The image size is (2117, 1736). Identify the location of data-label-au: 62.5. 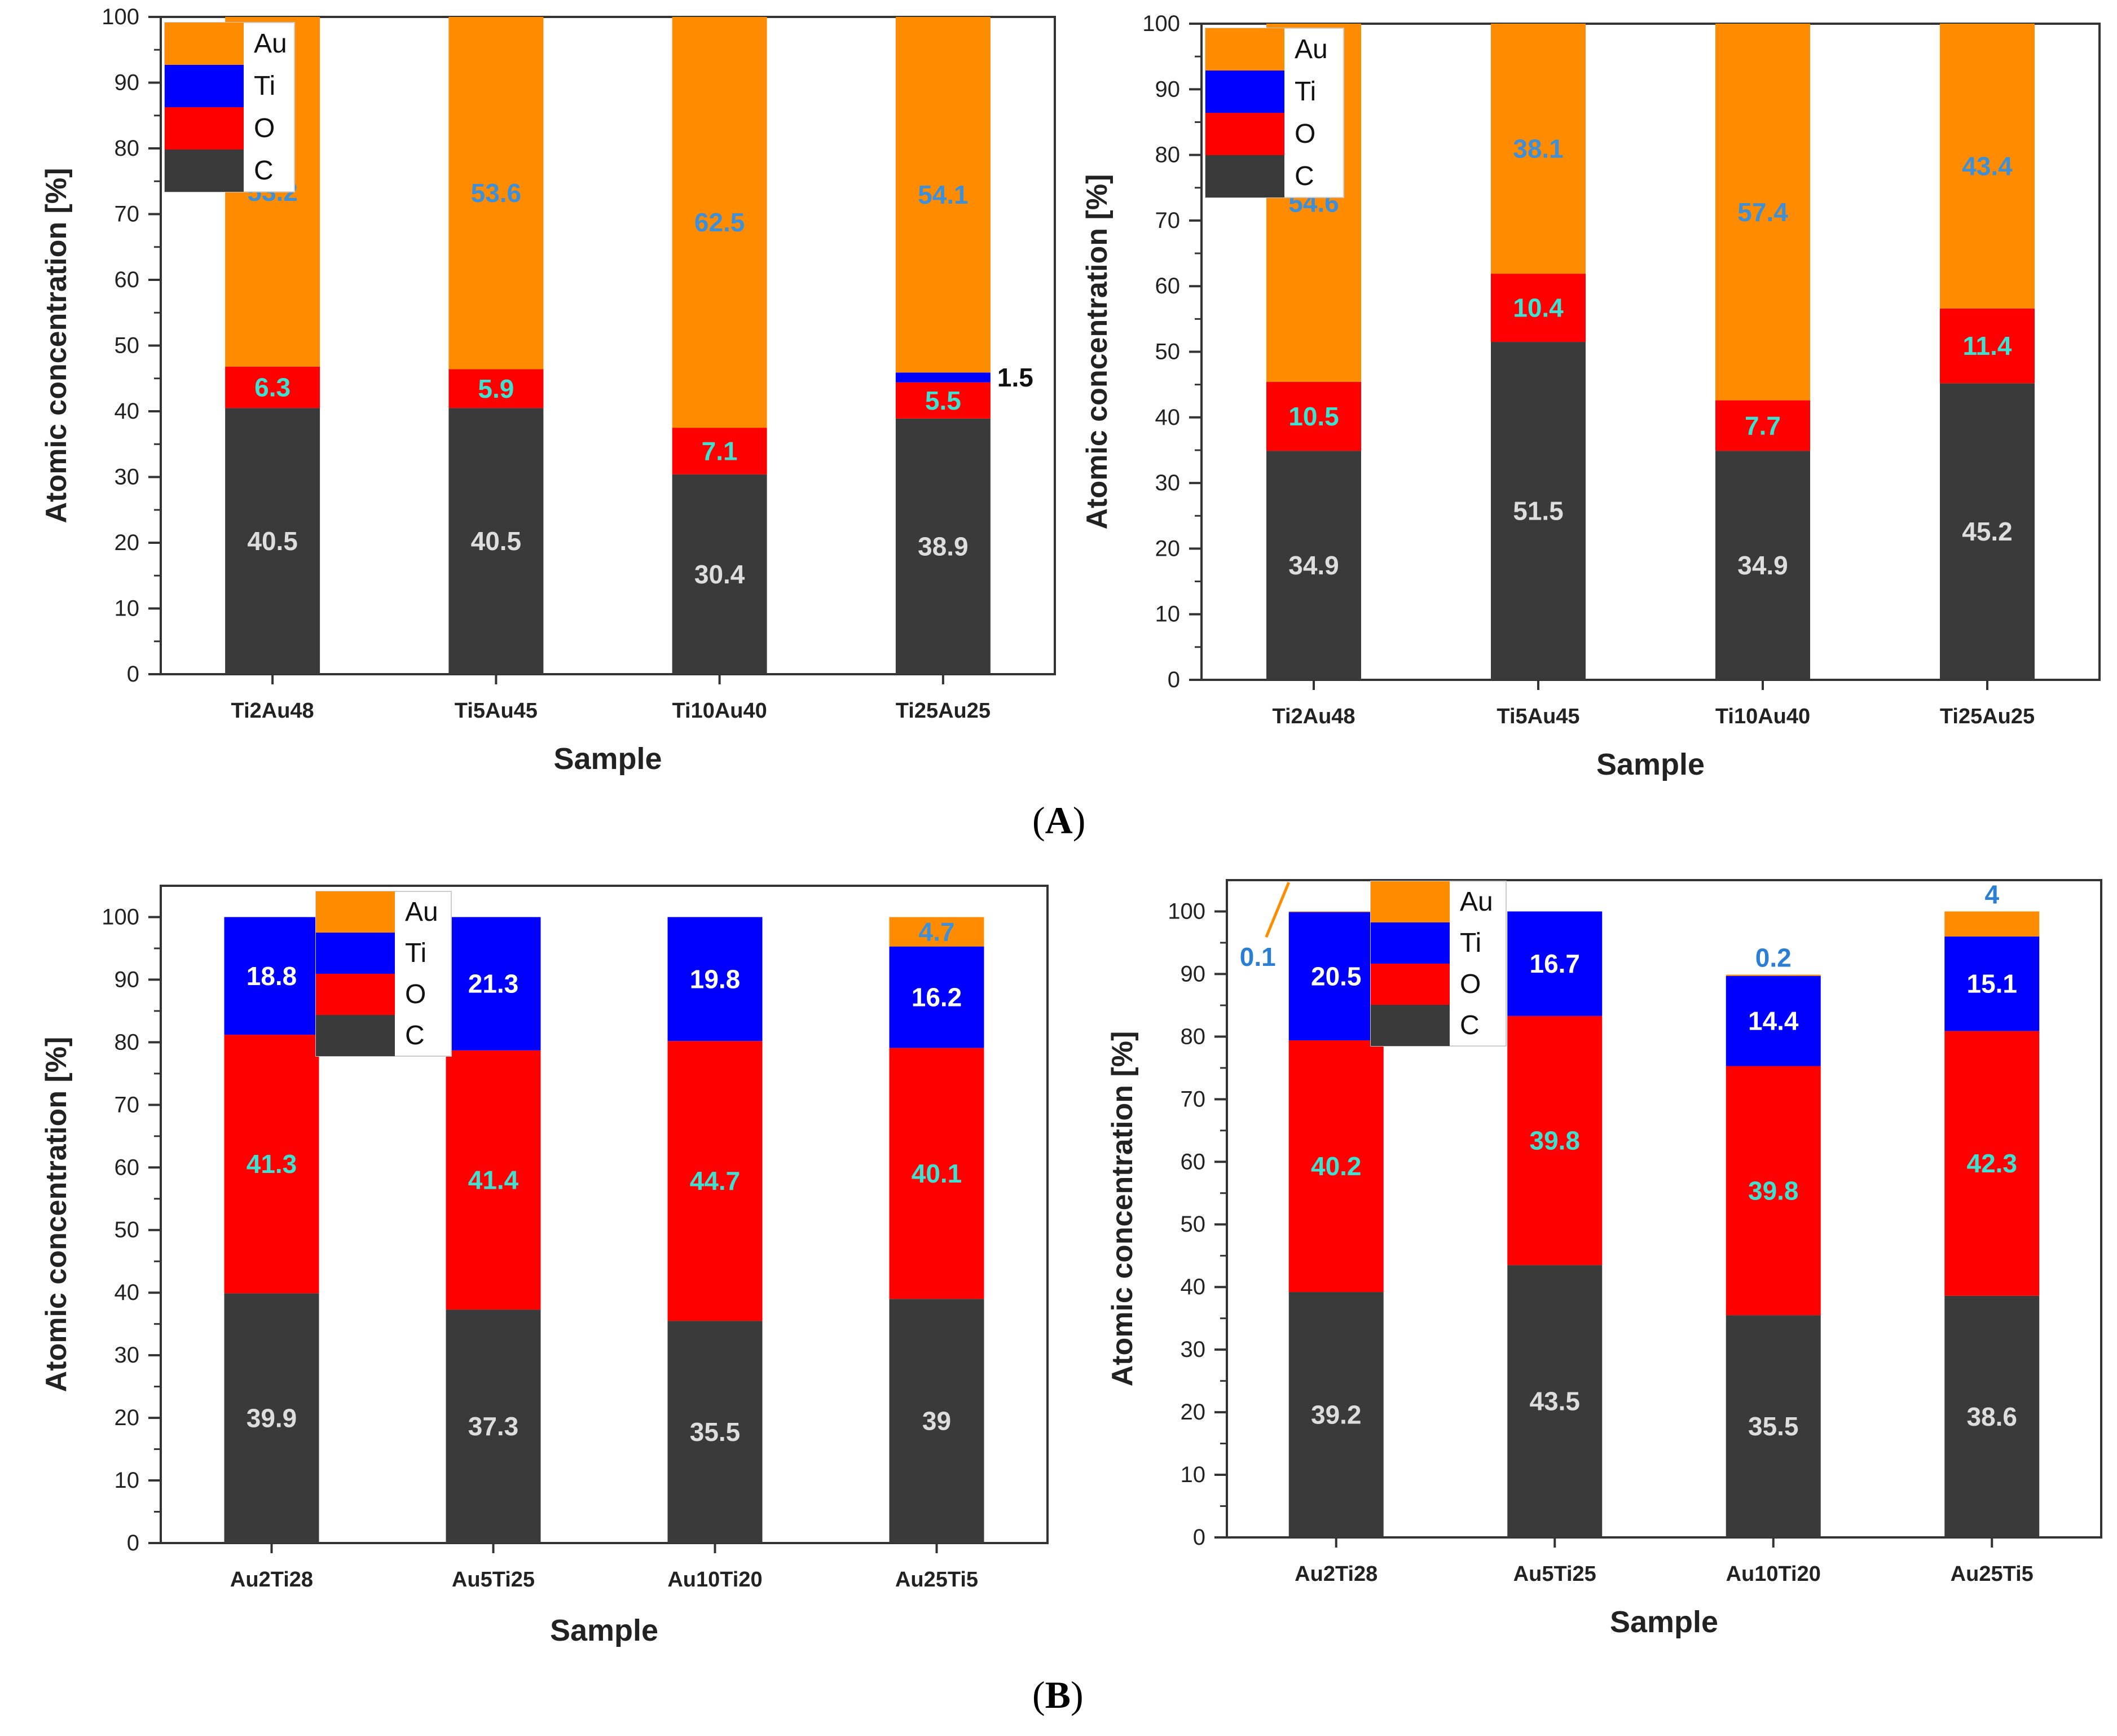
(720, 223).